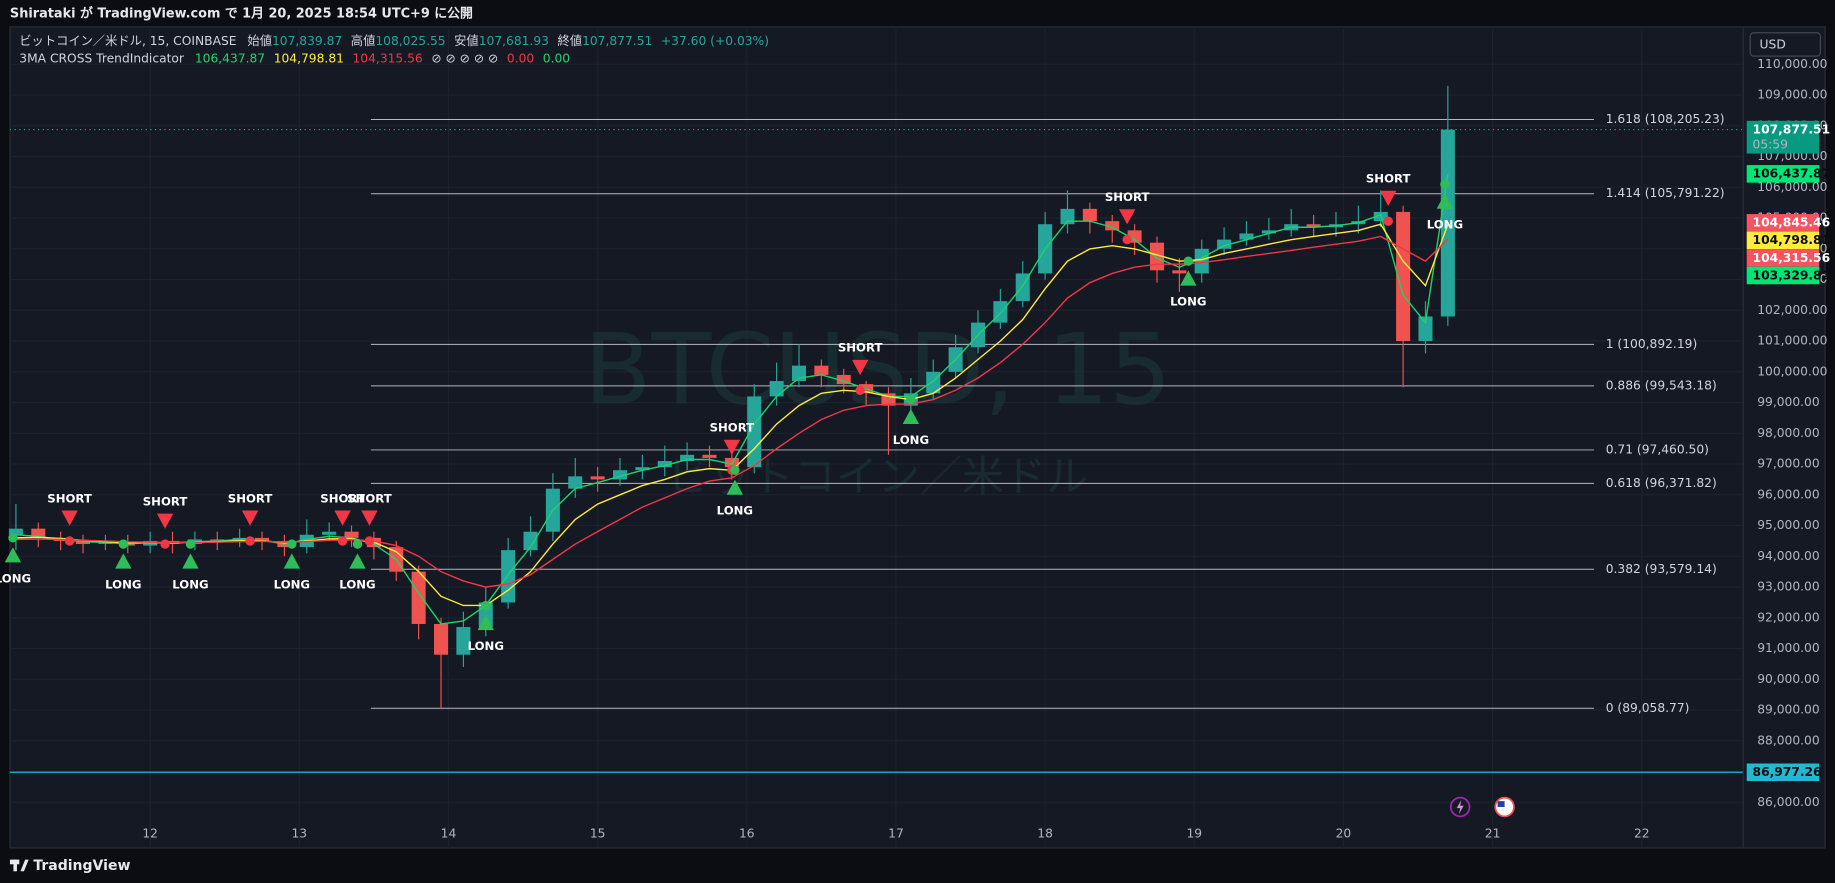  Describe the element at coordinates (1792, 240) in the screenshot. I see `price-tag-label: 104,798.81` at that location.